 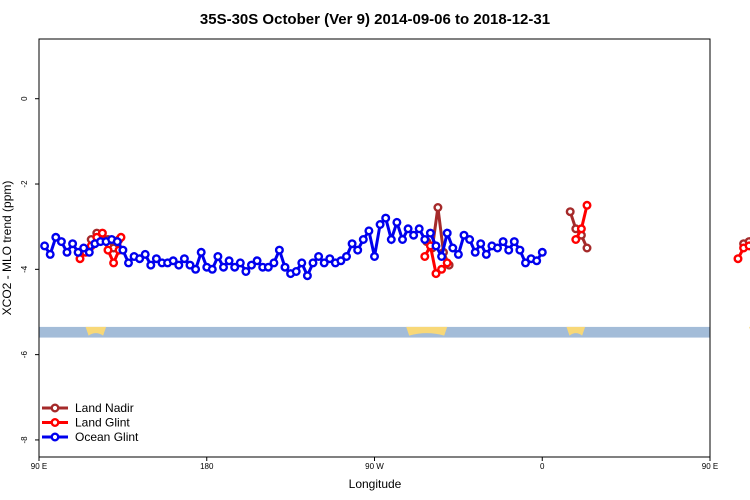 I want to click on x-axis: 90 E 180 90 W 0 90 E, so click(x=374, y=464).